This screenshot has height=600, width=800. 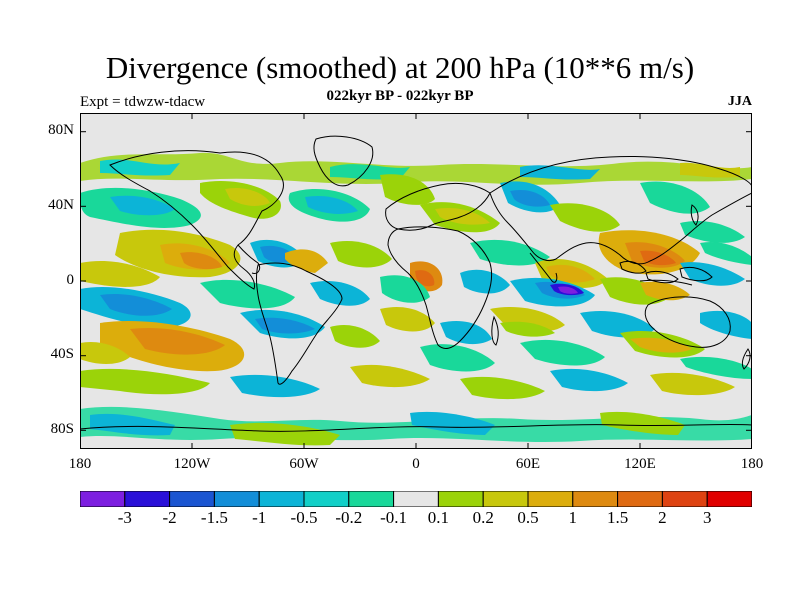 What do you see at coordinates (80, 464) in the screenshot?
I see `lon-label-180w: 180` at bounding box center [80, 464].